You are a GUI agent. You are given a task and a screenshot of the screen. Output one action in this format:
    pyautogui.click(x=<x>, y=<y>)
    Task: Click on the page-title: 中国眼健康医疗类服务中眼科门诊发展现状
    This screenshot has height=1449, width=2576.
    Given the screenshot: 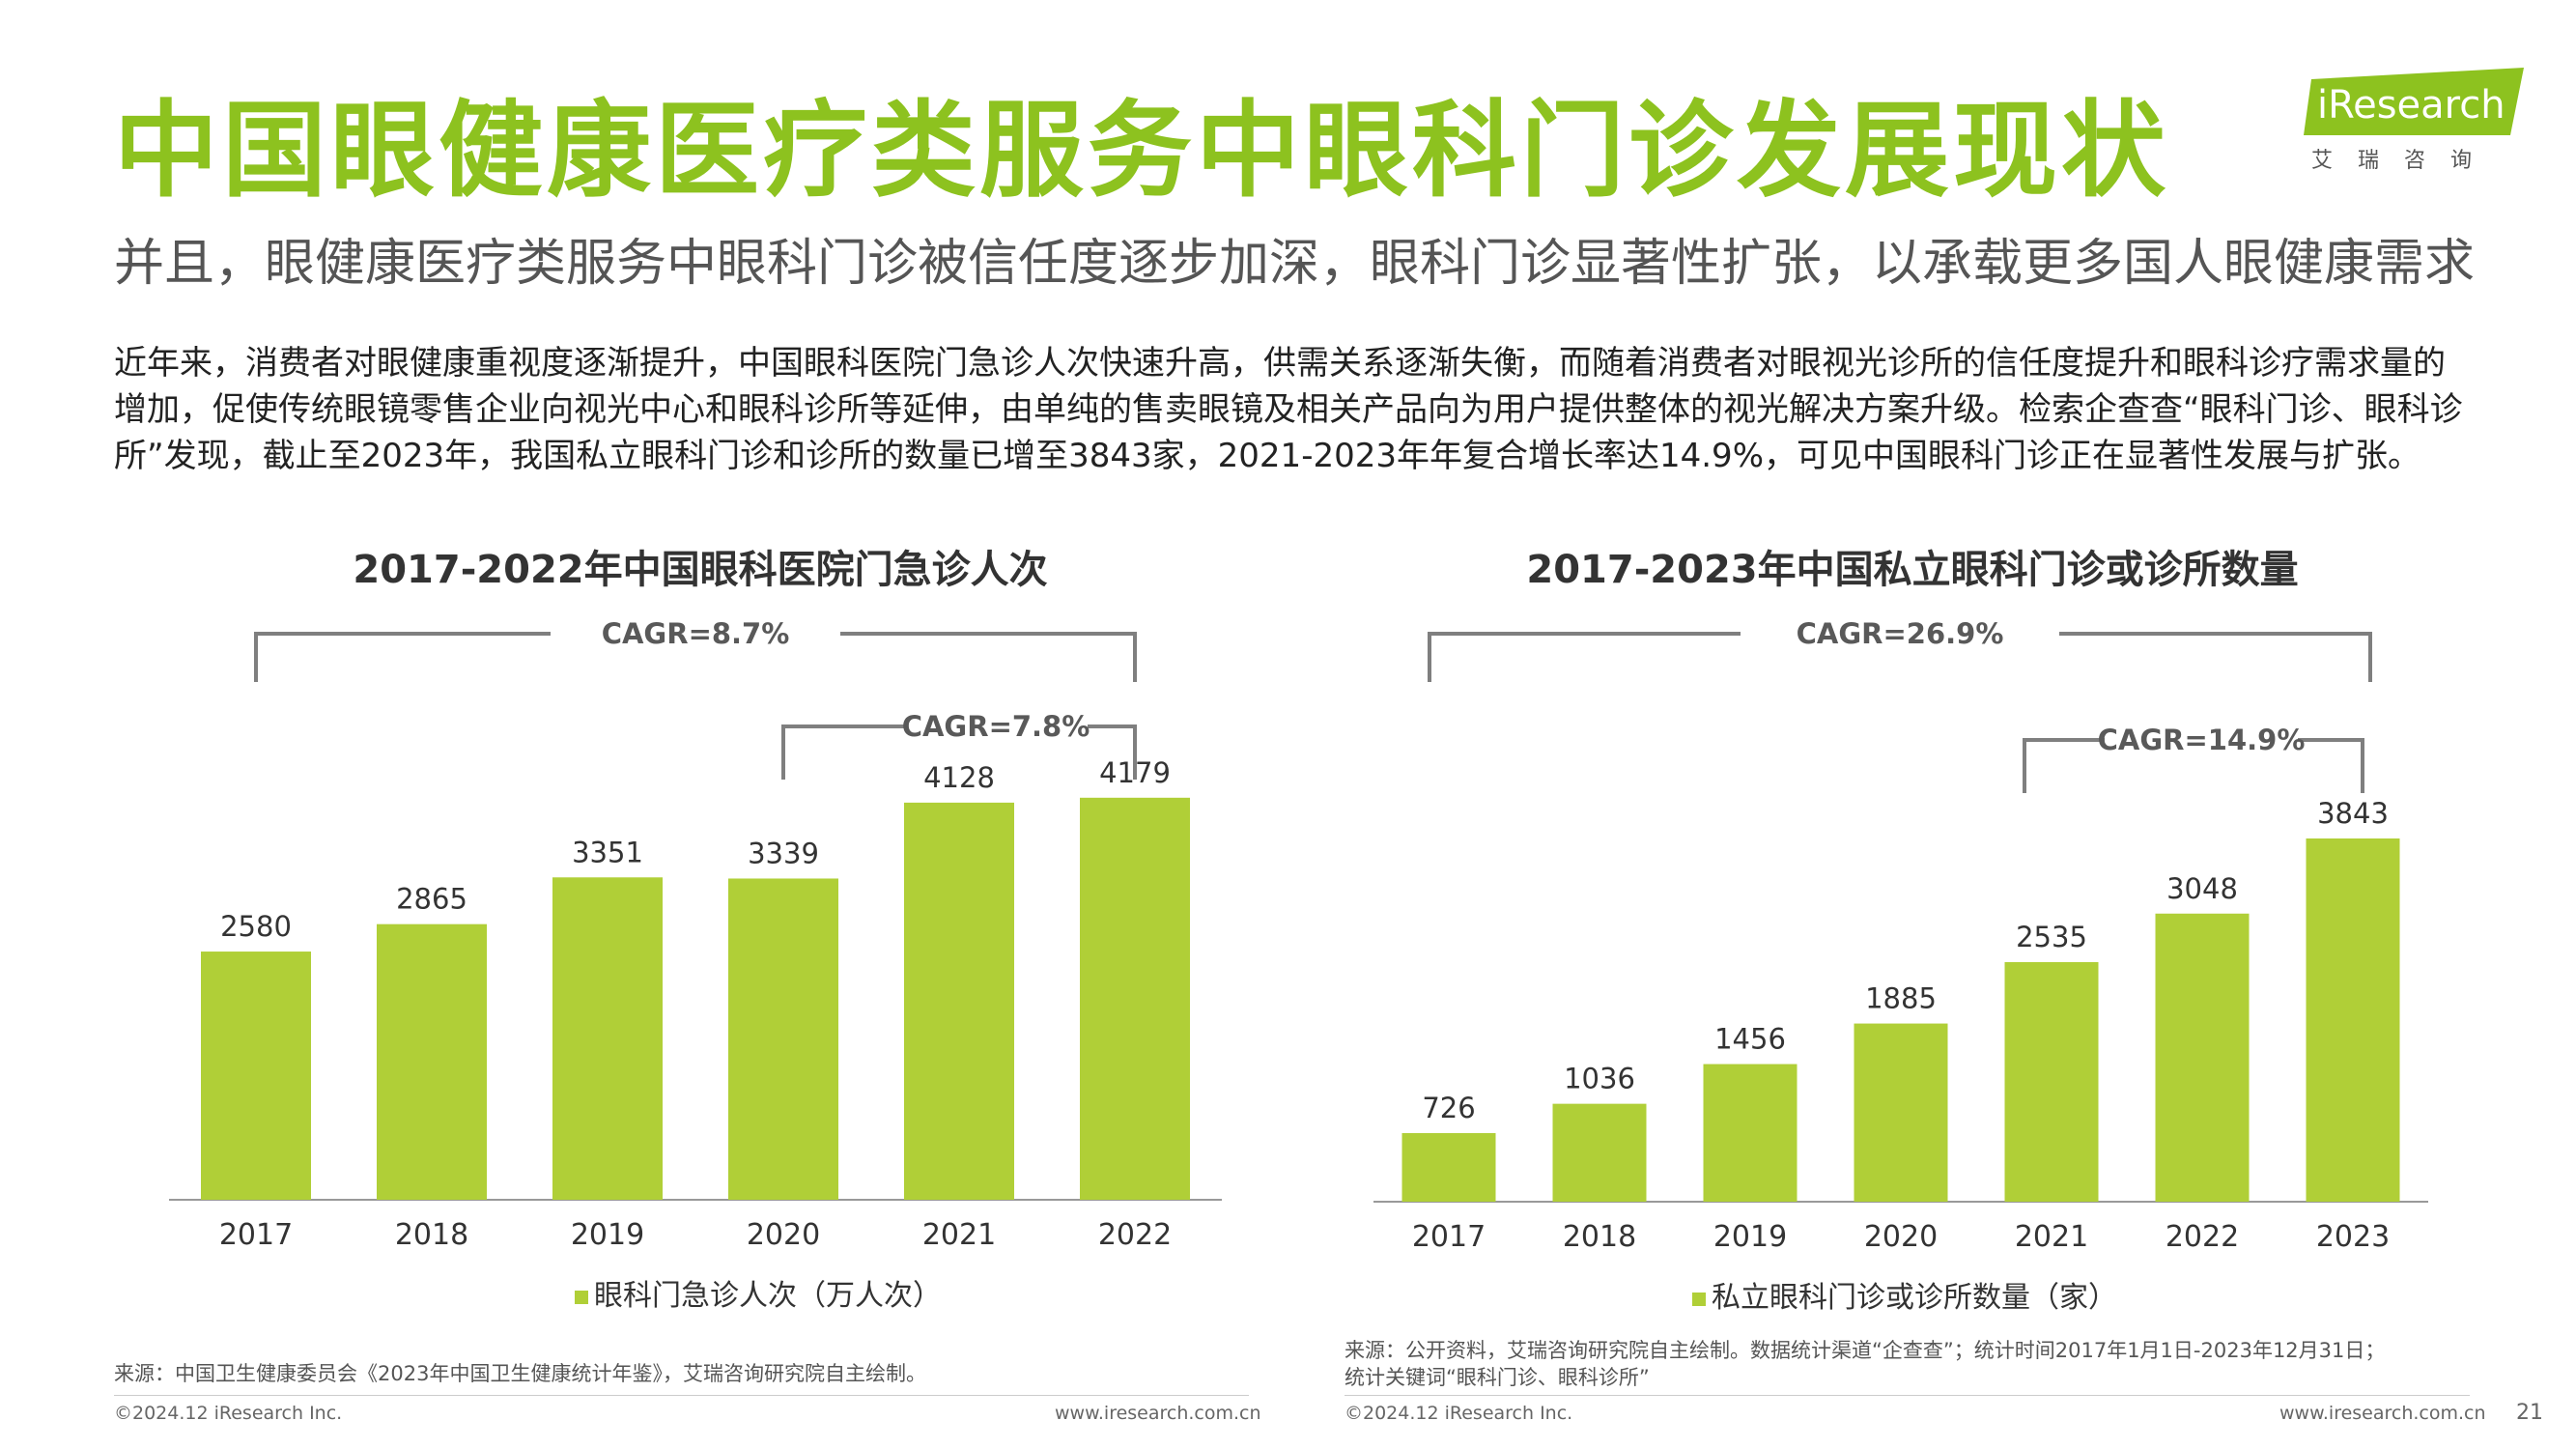 What is the action you would take?
    pyautogui.click(x=1142, y=151)
    